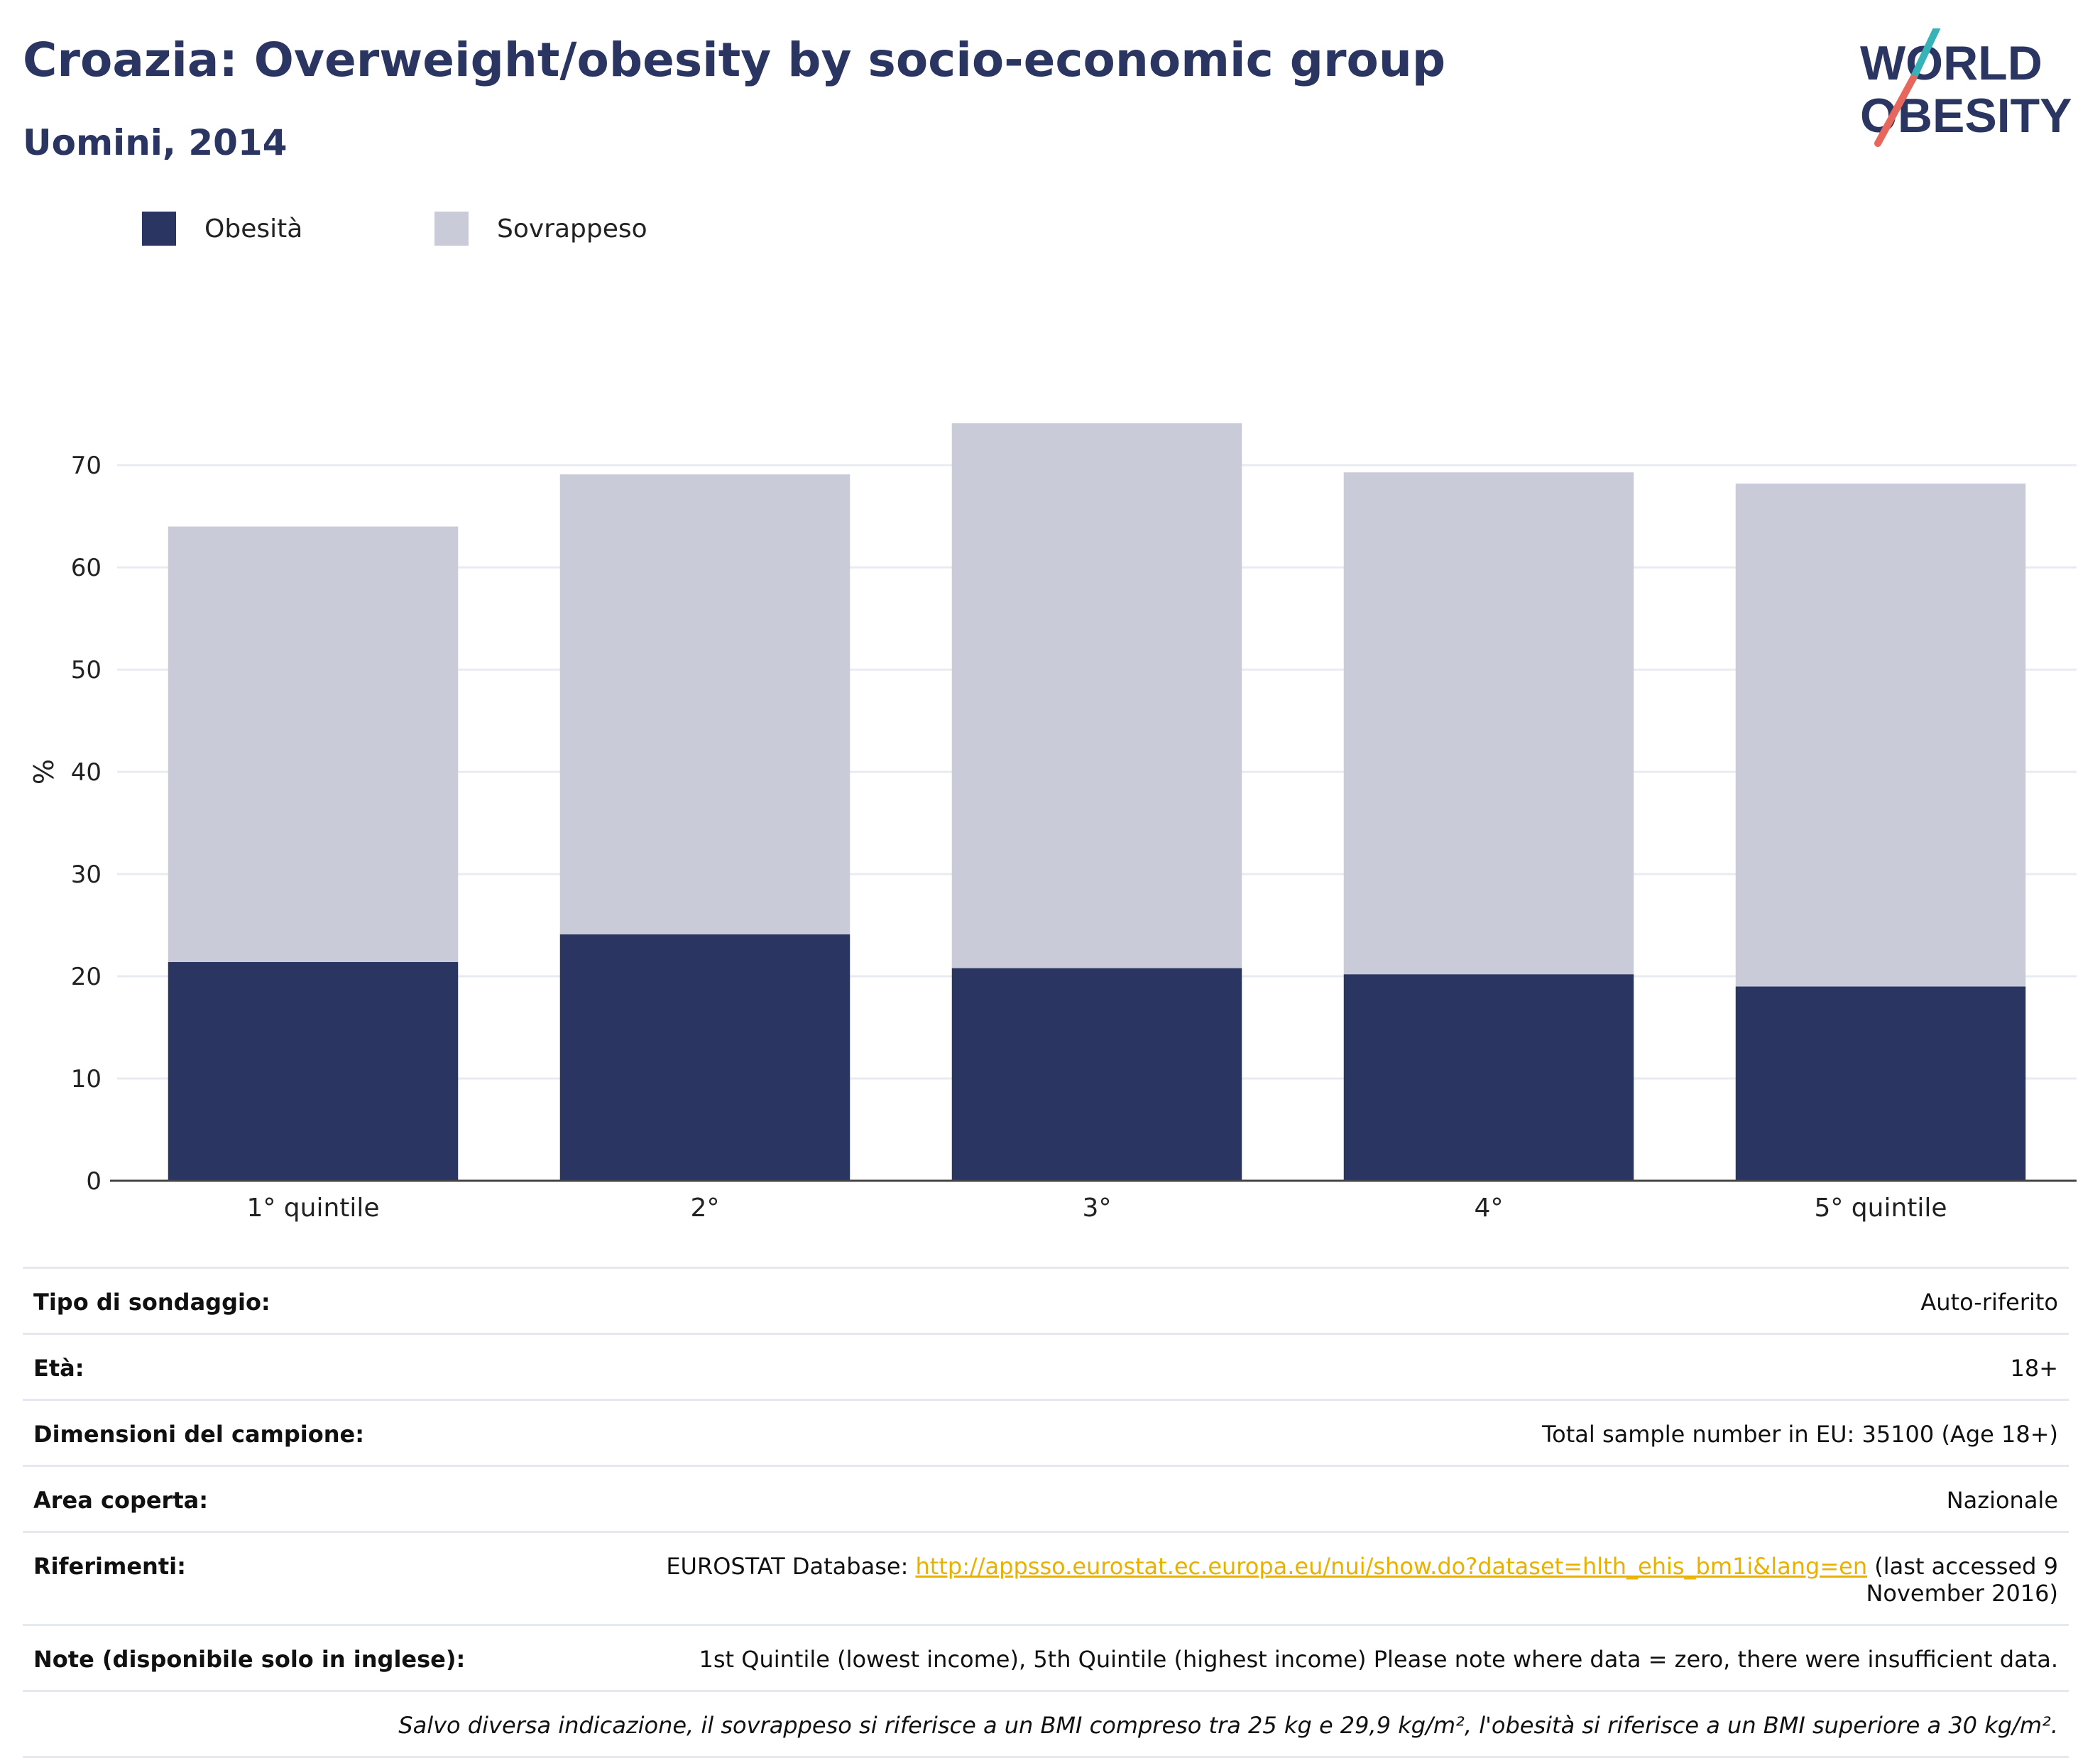 The image size is (2100, 1758). What do you see at coordinates (159, 229) in the screenshot?
I see `legend-swatch-obesity` at bounding box center [159, 229].